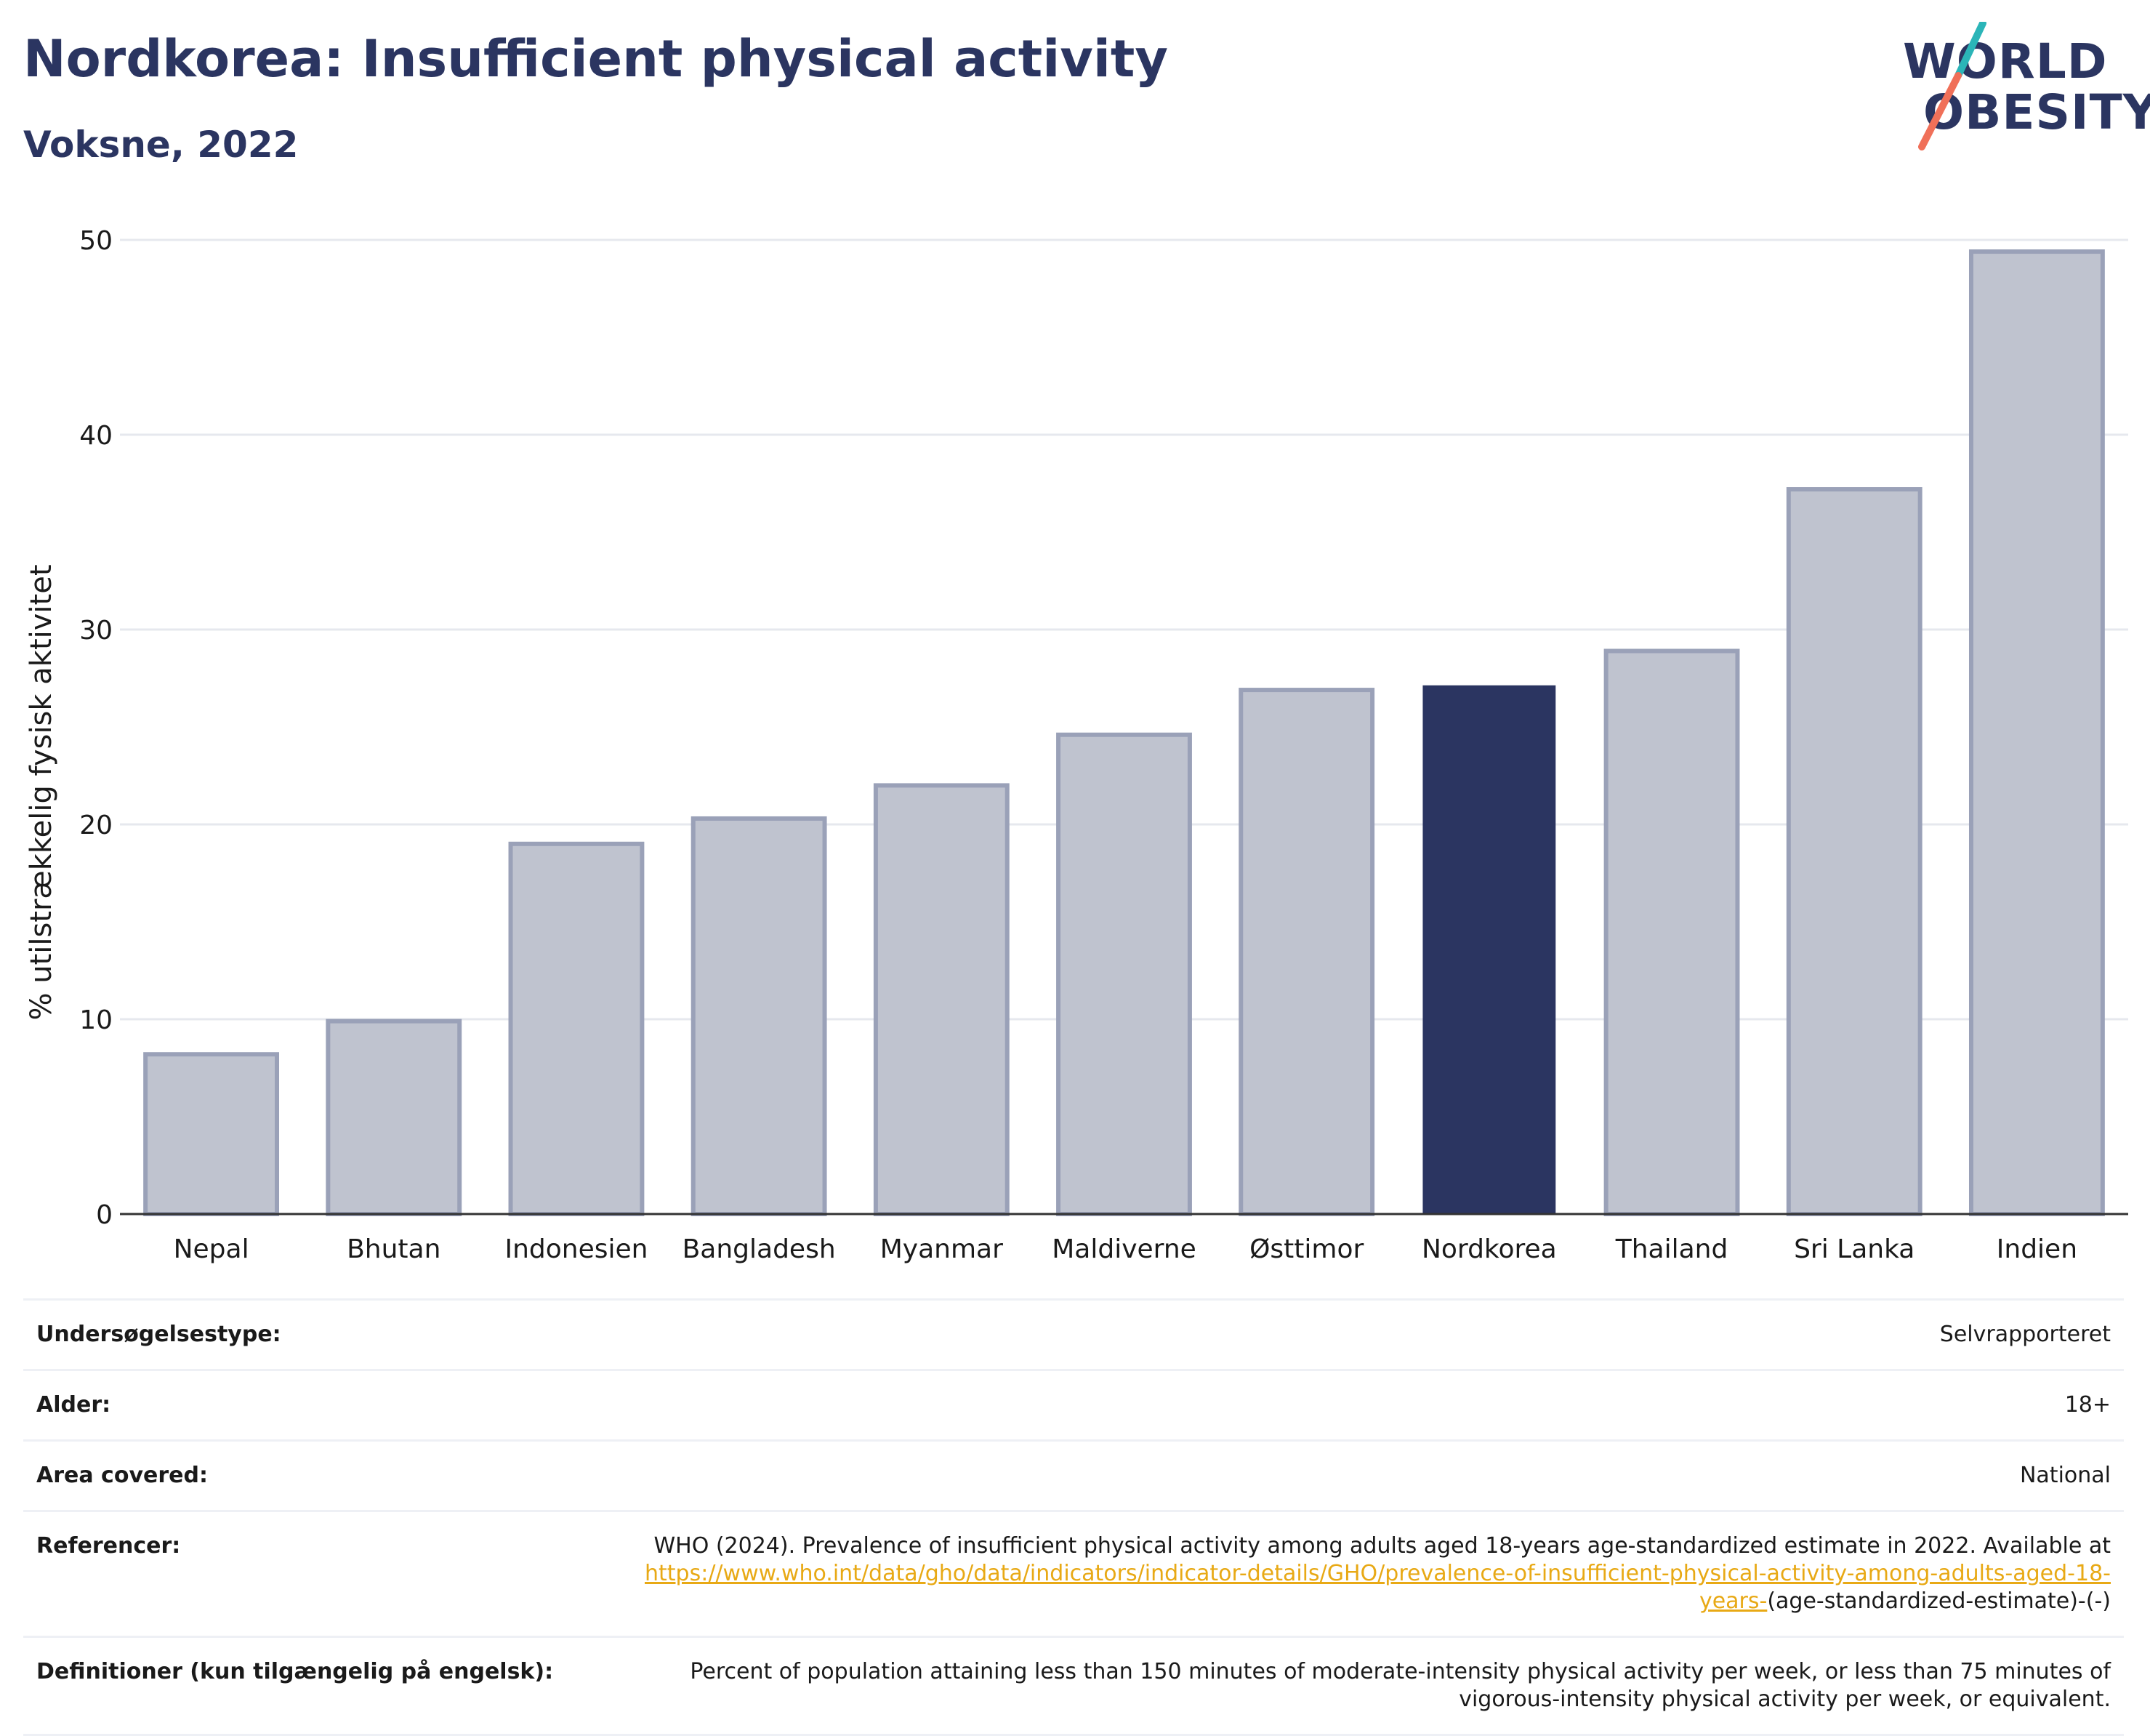 This screenshot has height=1736, width=2150. Describe the element at coordinates (393, 1249) in the screenshot. I see `x-tick-label: Bhutan` at that location.